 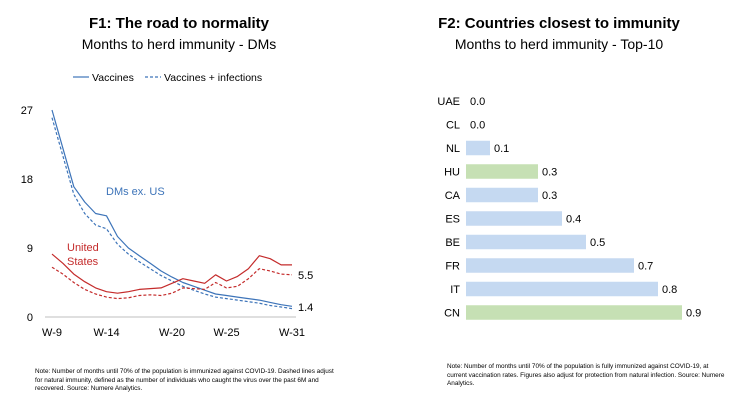 What do you see at coordinates (452, 267) in the screenshot?
I see `category-label: FR` at bounding box center [452, 267].